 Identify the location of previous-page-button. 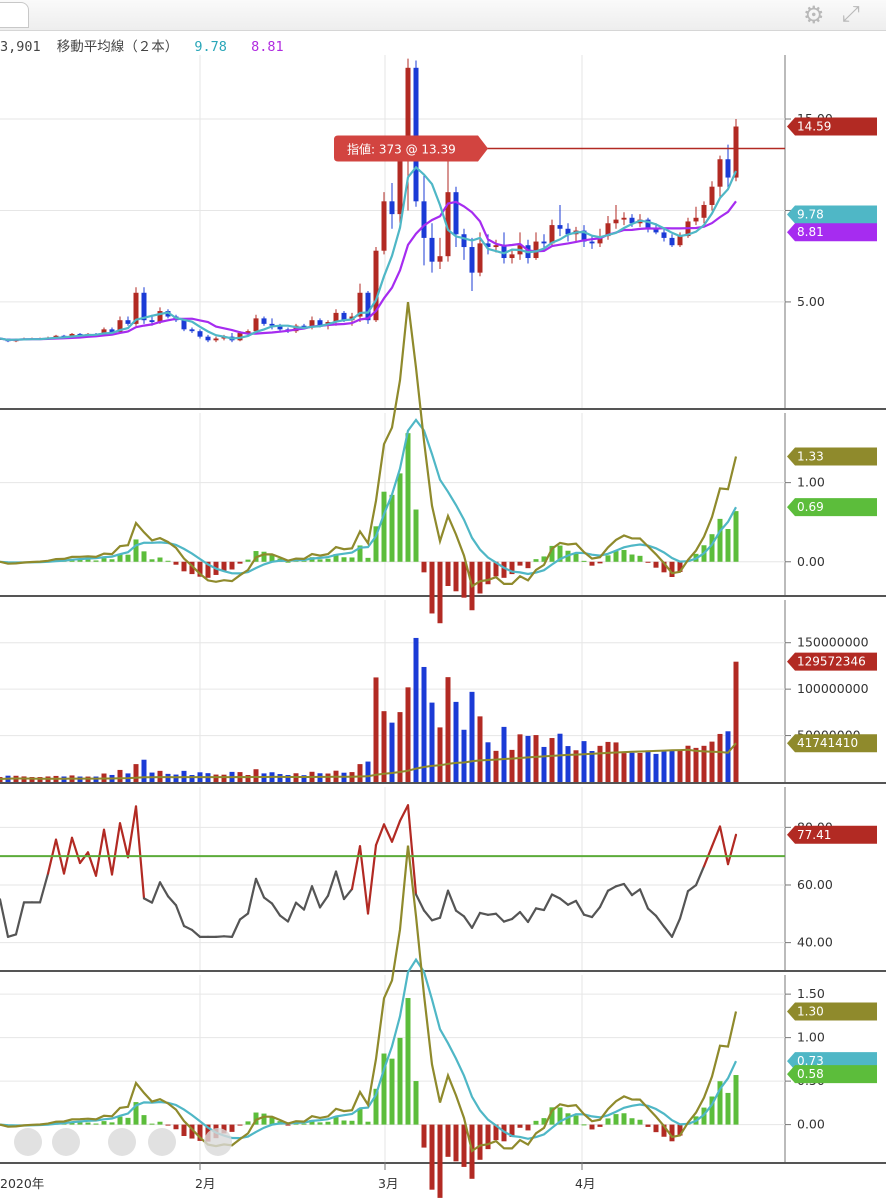
(66, 1142).